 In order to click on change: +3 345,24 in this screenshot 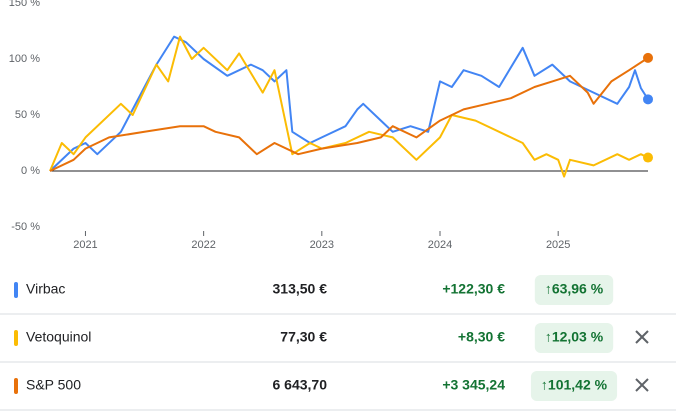, I will do `click(473, 385)`.